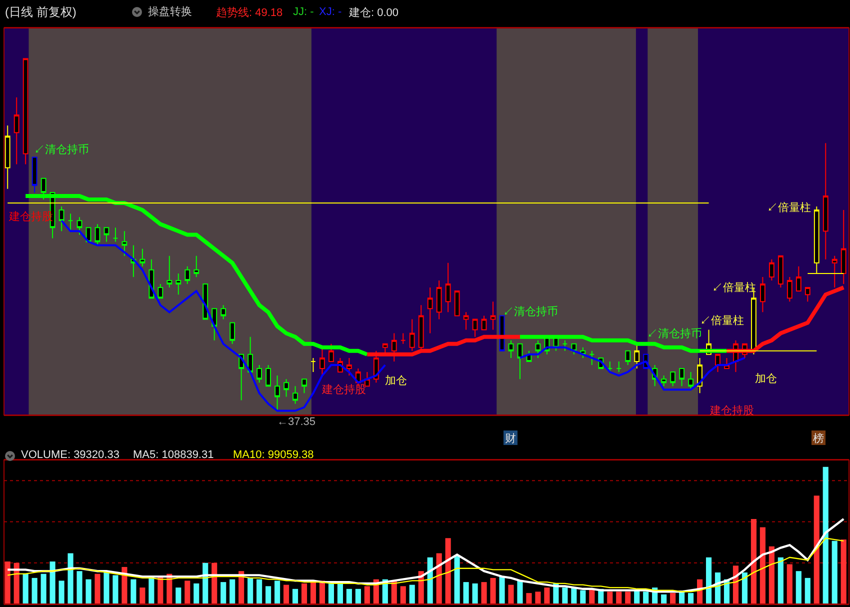  What do you see at coordinates (249, 12) in the screenshot?
I see `text: 趋势线: 49.18` at bounding box center [249, 12].